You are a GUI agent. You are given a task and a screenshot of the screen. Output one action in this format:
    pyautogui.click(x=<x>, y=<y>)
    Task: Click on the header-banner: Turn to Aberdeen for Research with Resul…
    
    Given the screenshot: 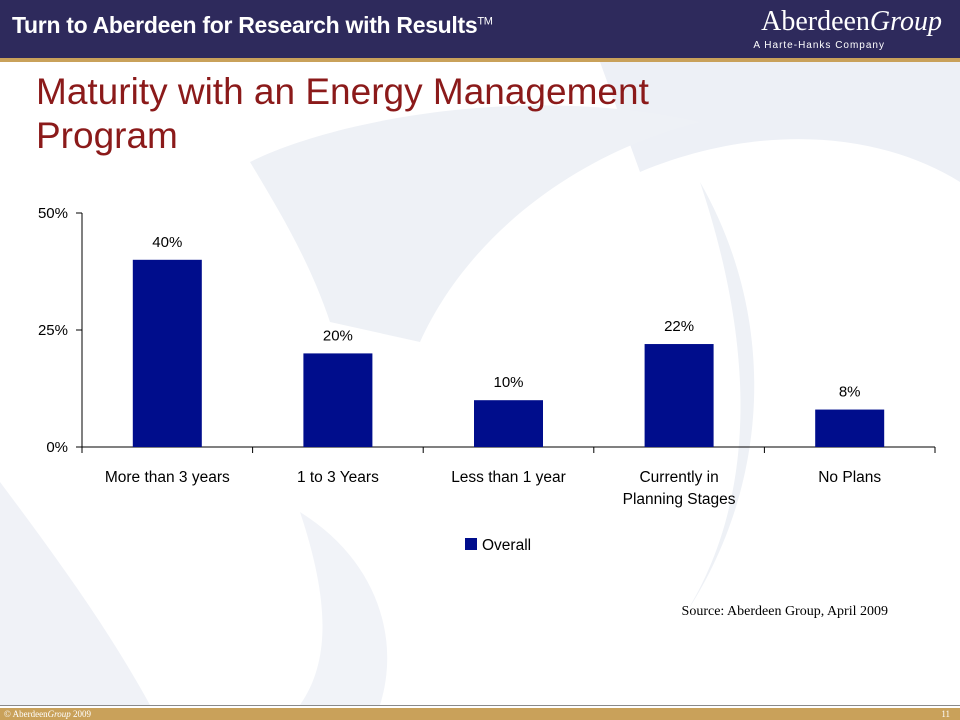 What is the action you would take?
    pyautogui.click(x=480, y=31)
    